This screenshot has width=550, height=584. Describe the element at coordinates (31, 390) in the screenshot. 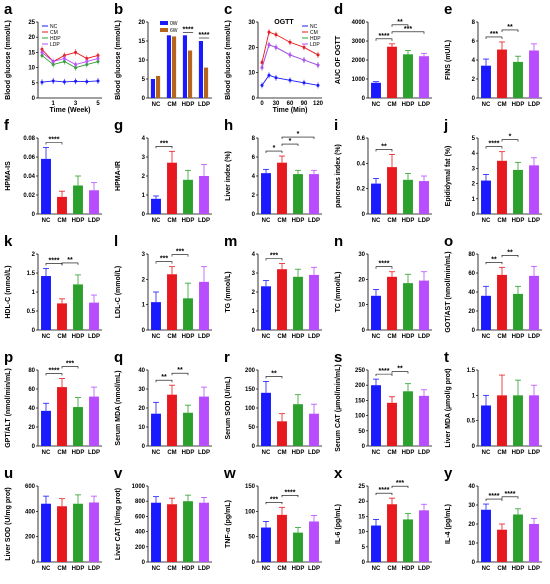

I see `y-tick-label: 60` at that location.